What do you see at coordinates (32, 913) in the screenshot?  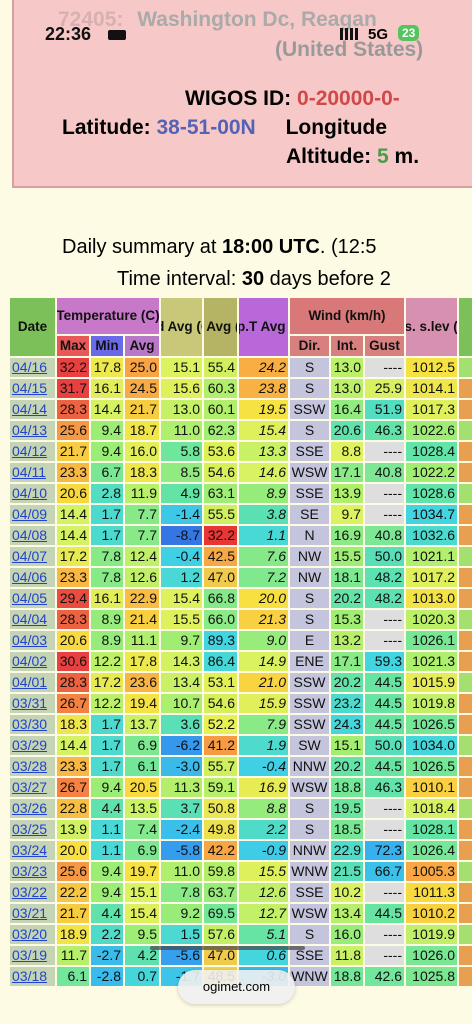 I see `date-link: 03/21` at bounding box center [32, 913].